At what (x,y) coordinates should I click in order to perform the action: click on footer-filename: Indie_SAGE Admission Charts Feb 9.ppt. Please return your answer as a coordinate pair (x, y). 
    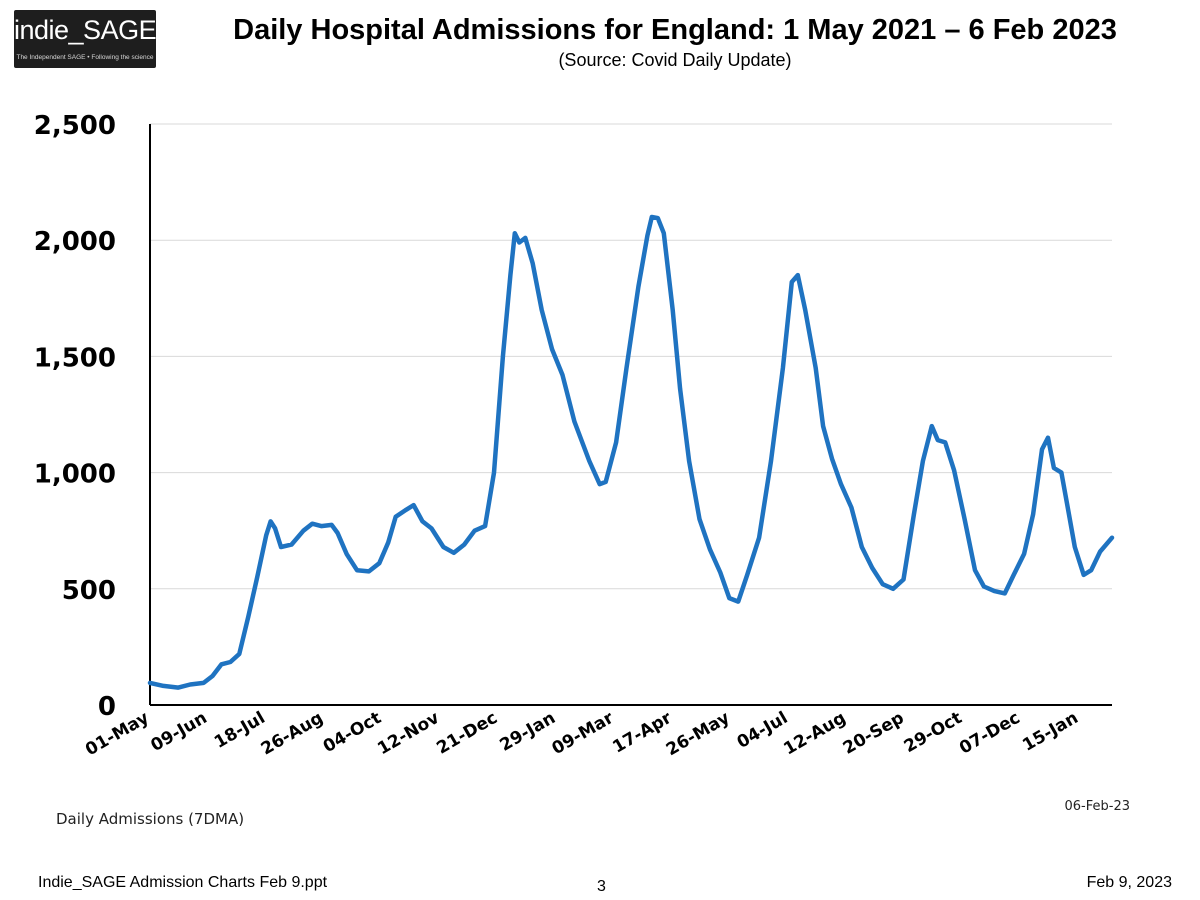
    Looking at the image, I should click on (183, 882).